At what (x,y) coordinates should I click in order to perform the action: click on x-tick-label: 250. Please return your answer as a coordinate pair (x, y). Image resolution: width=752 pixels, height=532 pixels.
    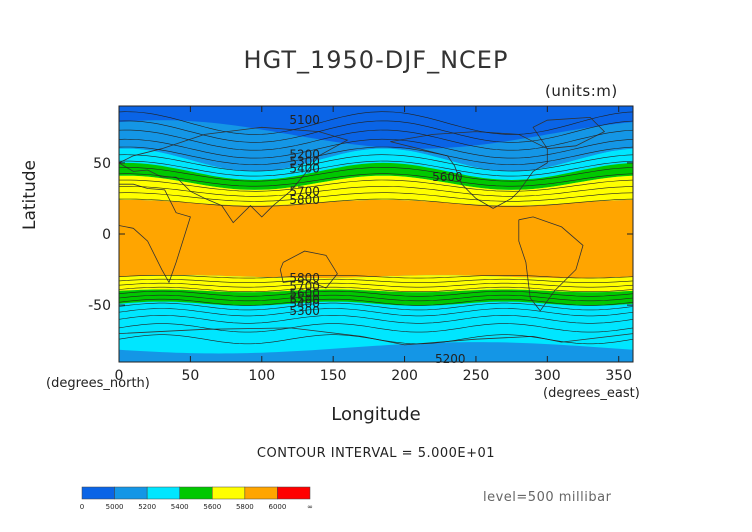
    Looking at the image, I should click on (476, 376).